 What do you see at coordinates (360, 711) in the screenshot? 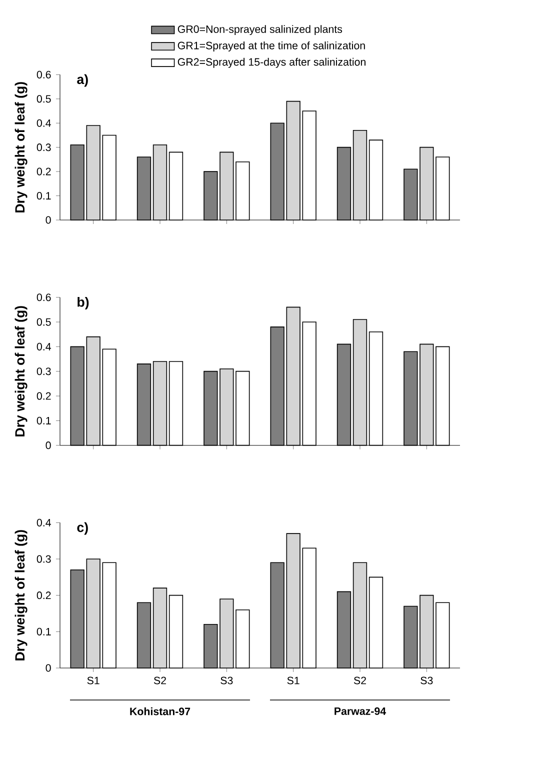
I see `text: Parwaz-94` at bounding box center [360, 711].